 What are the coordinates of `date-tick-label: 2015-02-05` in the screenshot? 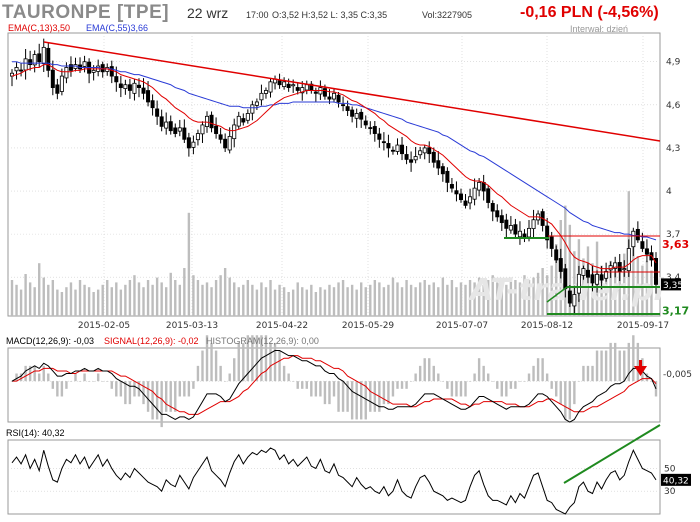 It's located at (104, 326).